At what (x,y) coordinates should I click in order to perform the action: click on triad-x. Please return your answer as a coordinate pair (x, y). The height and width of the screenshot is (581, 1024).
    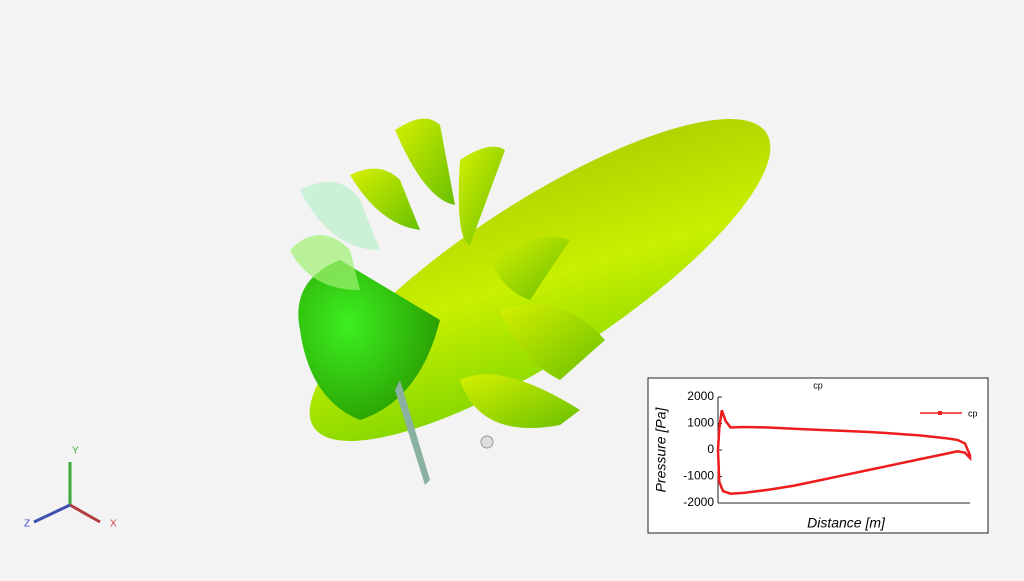
    Looking at the image, I should click on (85, 513).